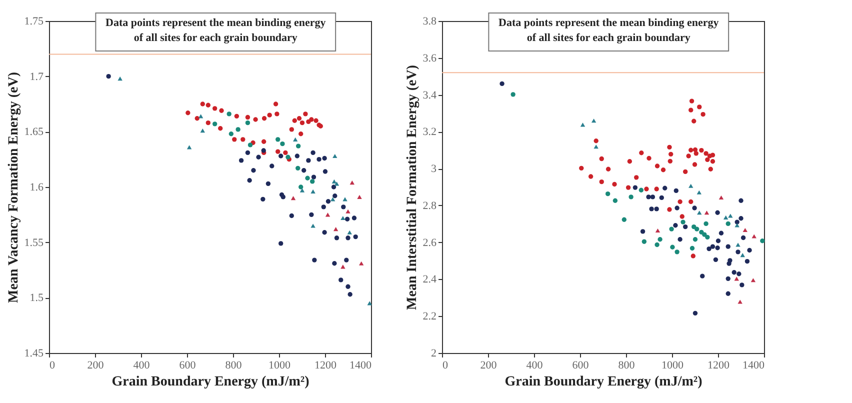  Describe the element at coordinates (279, 366) in the screenshot. I see `x-tick-label: 1000` at that location.